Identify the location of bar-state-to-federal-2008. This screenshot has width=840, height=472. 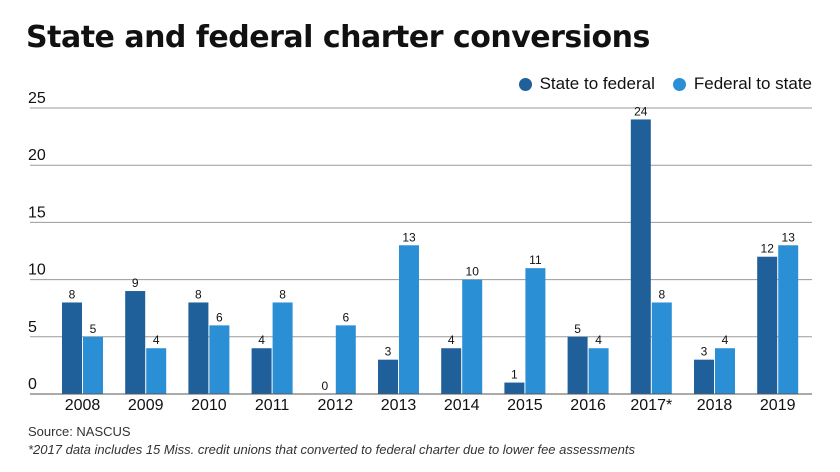
(72, 348).